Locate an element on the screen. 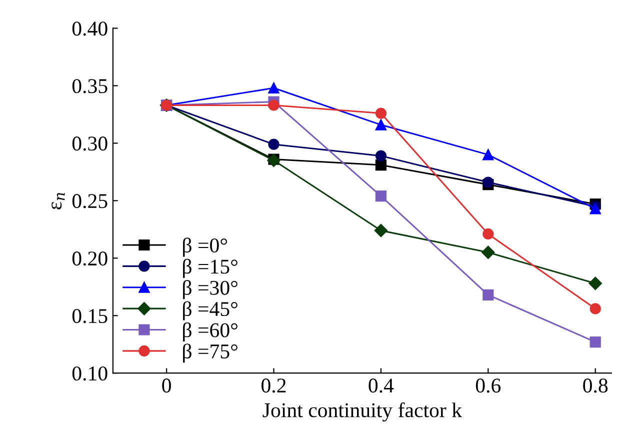 The height and width of the screenshot is (441, 631). y-tick-label: 0.15 is located at coordinates (90, 316).